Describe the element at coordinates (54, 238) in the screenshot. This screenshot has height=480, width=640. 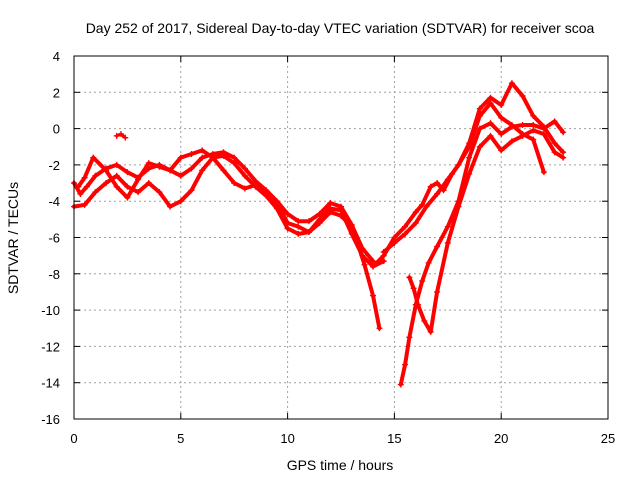
I see `y-tick-label: -6` at that location.